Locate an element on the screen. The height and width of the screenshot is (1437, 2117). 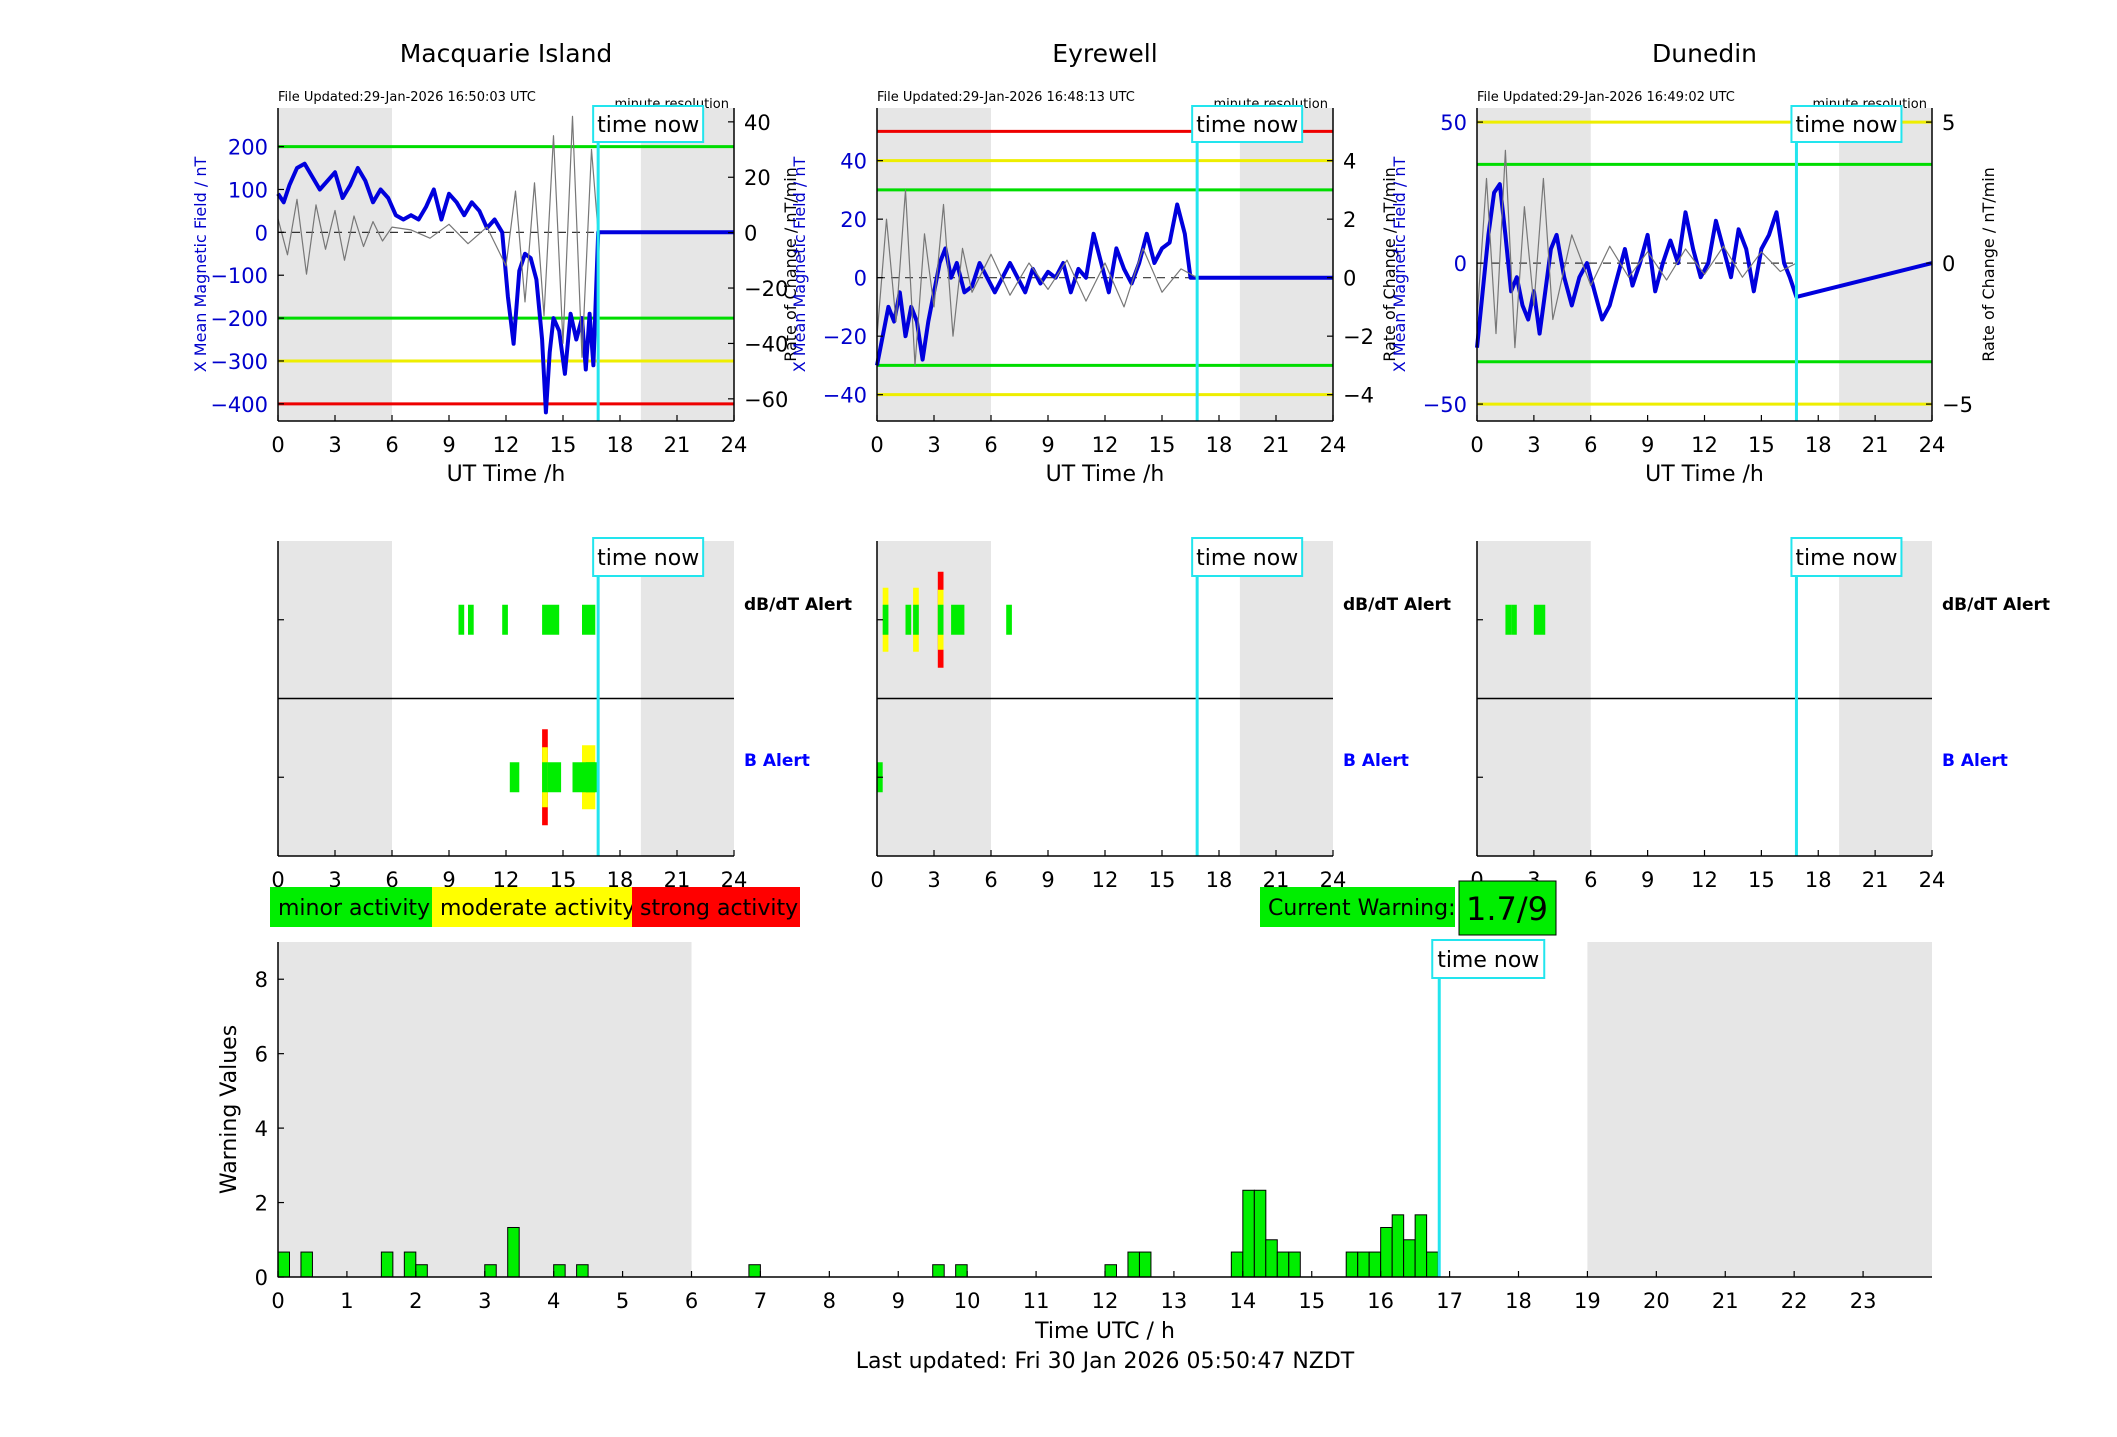
legend-label-minor: minor activity is located at coordinates (354, 908).